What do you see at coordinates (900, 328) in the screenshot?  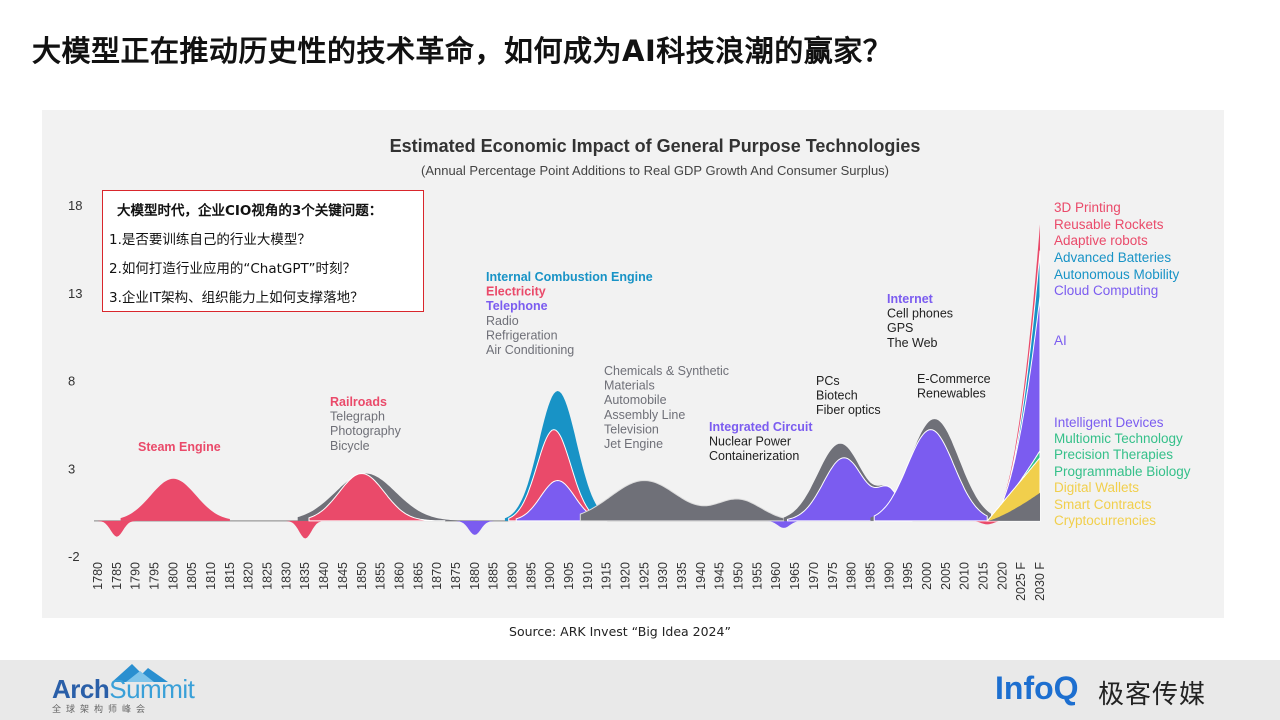 I see `annotation-label: GPS` at bounding box center [900, 328].